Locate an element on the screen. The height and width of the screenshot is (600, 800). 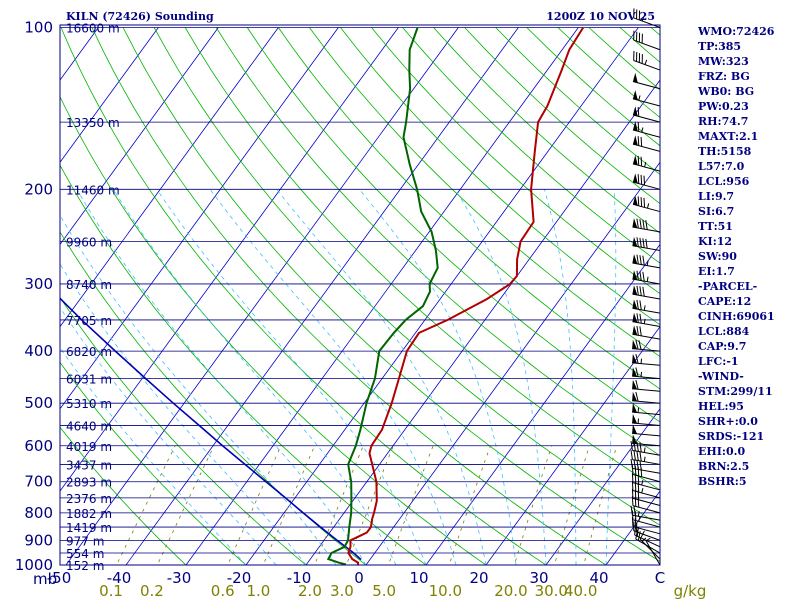
parameter-line: TT:51 is located at coordinates (715, 226).